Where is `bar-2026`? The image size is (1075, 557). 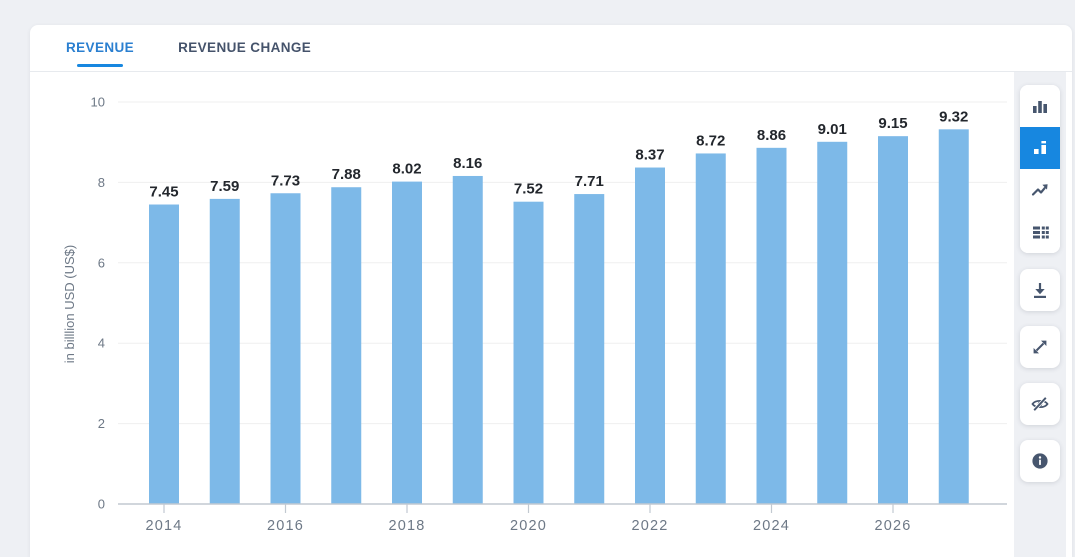
bar-2026 is located at coordinates (893, 320).